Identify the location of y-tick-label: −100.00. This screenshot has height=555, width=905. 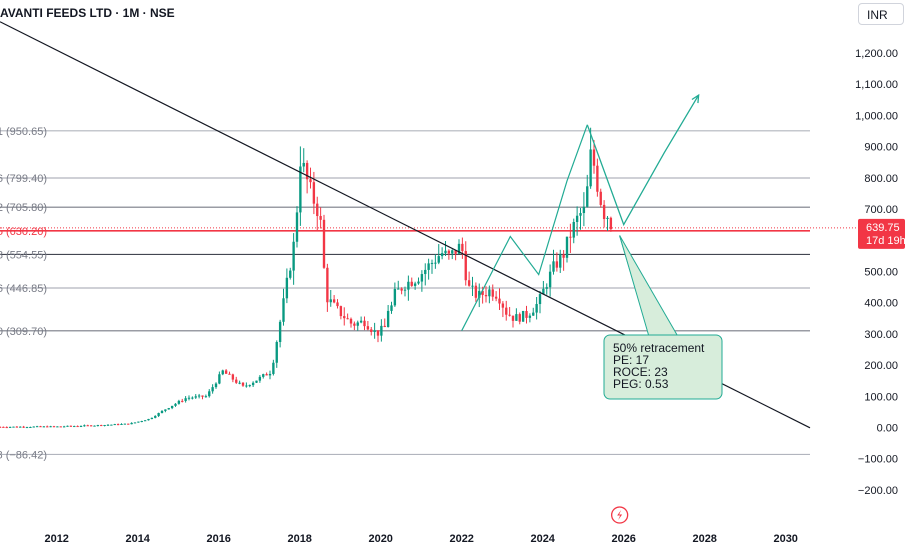
(878, 460).